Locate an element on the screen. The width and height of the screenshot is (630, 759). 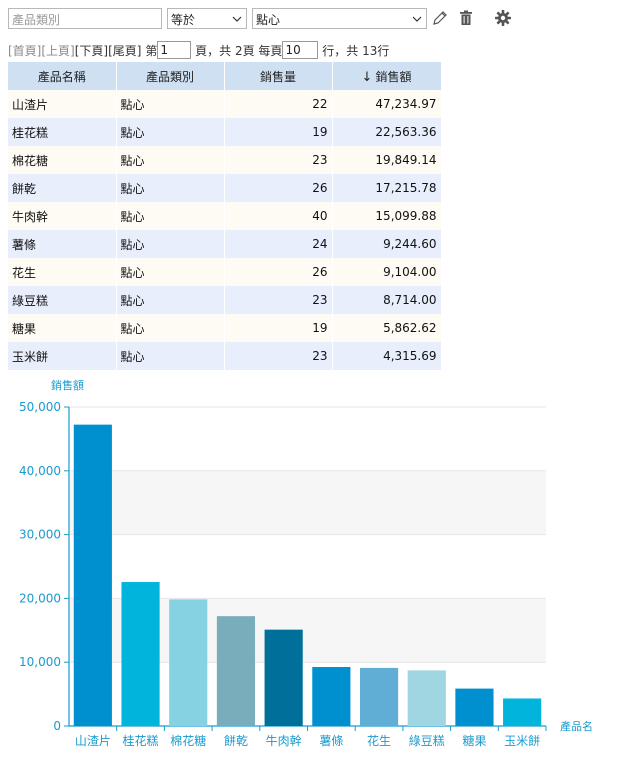
page-total-label: 頁，共 2頁 每頁 is located at coordinates (239, 50).